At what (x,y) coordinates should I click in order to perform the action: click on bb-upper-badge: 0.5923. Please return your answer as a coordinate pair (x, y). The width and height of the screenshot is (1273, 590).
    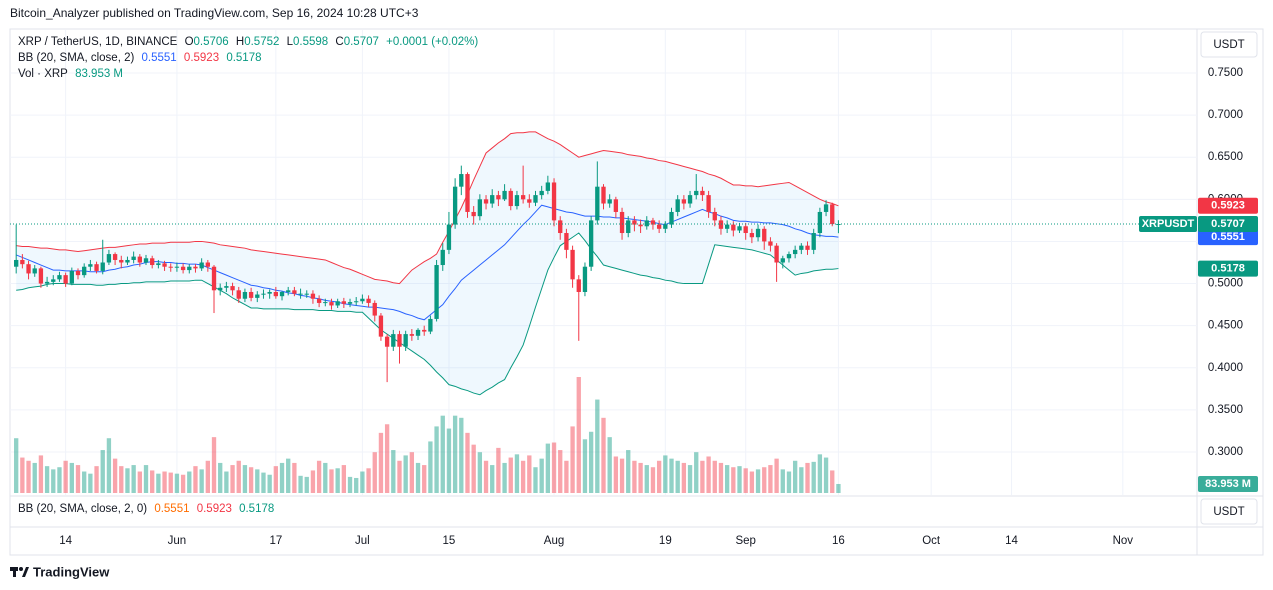
    Looking at the image, I should click on (1228, 206).